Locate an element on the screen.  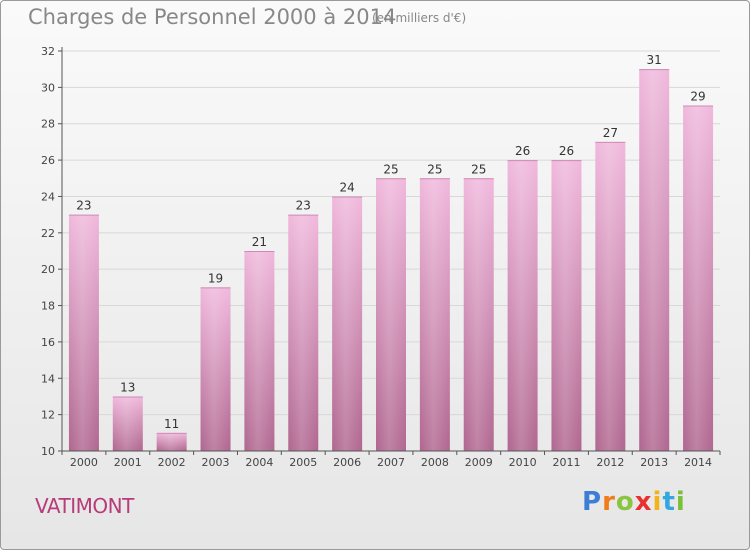
y-tick-label: 20 is located at coordinates (48, 269).